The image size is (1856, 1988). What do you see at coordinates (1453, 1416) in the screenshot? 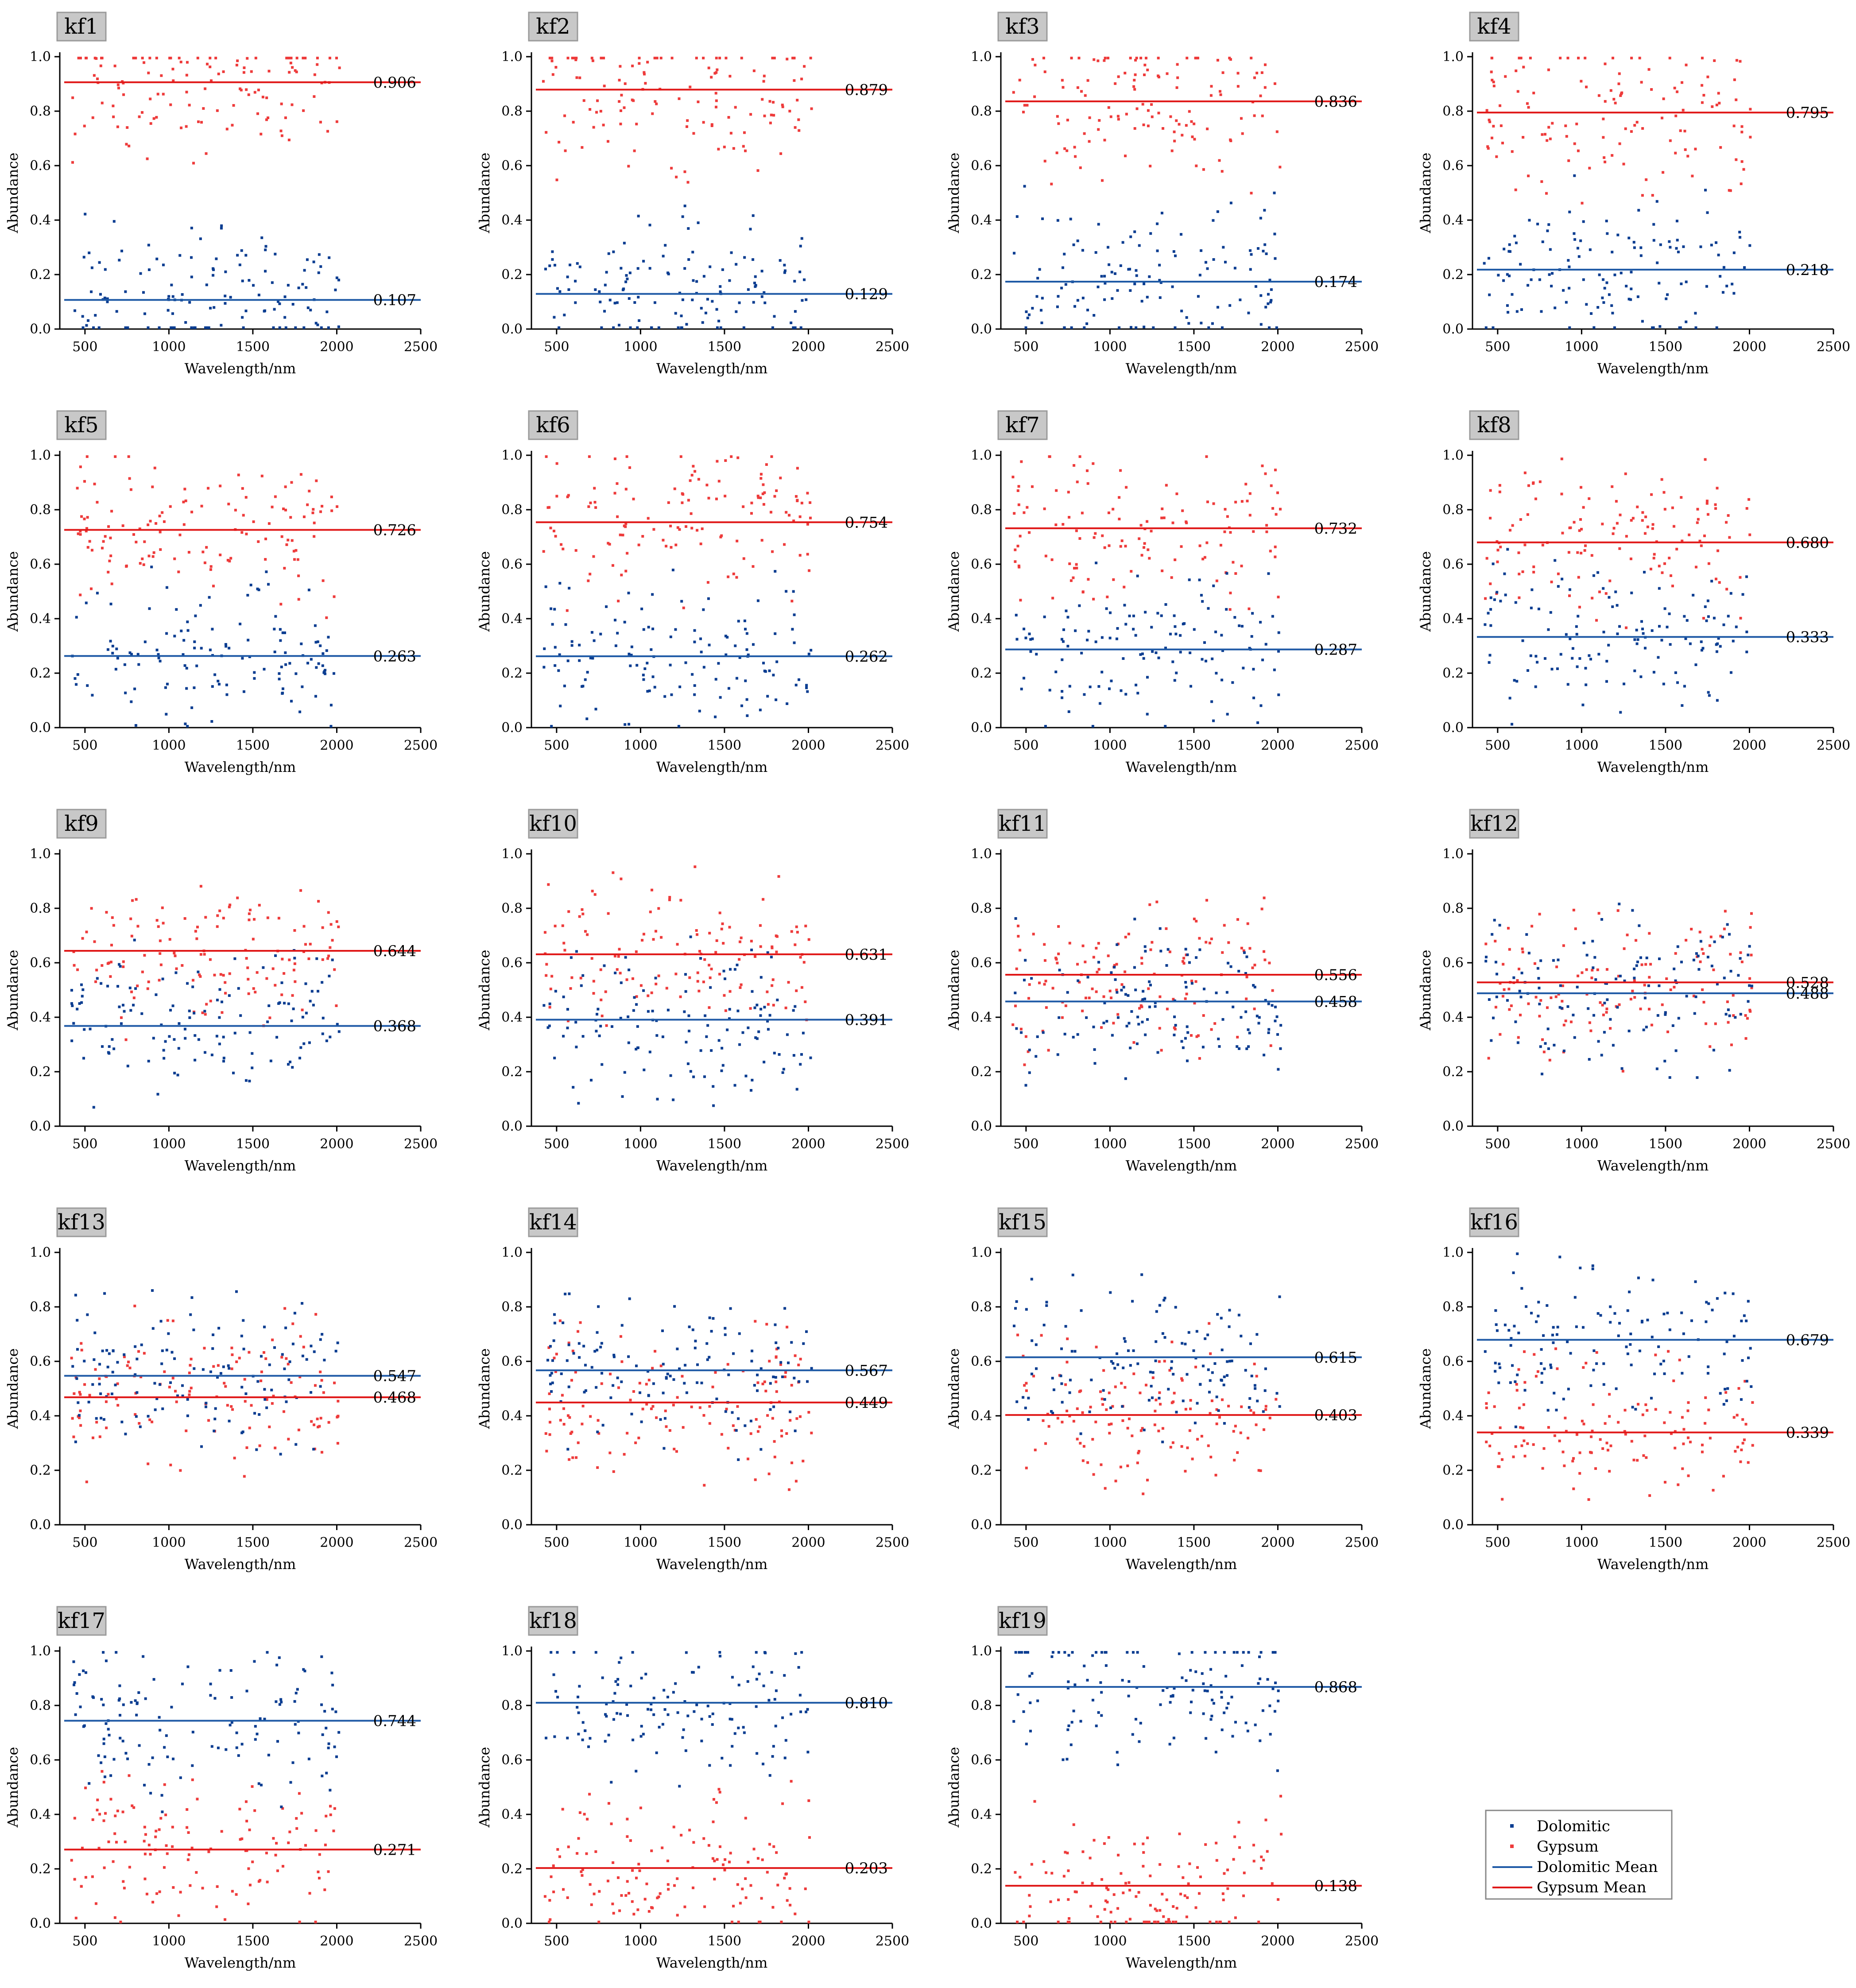
I see `y-tick-label: 0.4` at bounding box center [1453, 1416].